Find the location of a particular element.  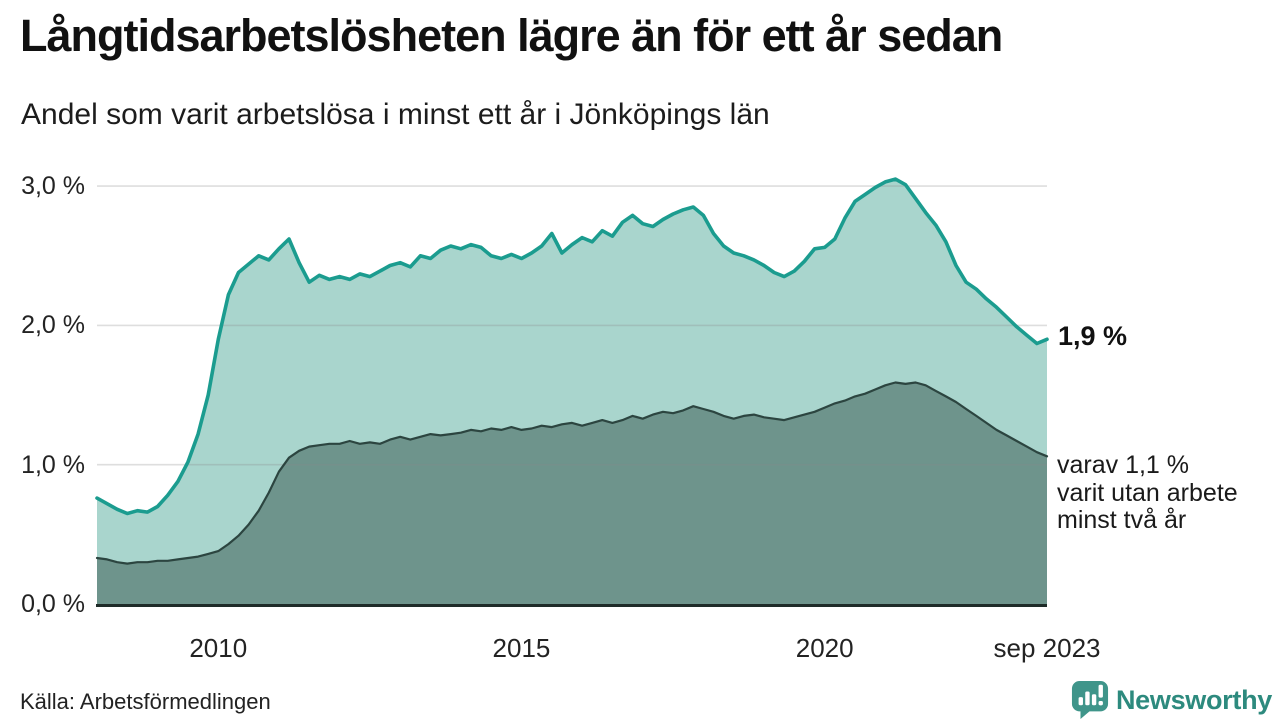

x-axis-tick-label: 2015 is located at coordinates (521, 648).